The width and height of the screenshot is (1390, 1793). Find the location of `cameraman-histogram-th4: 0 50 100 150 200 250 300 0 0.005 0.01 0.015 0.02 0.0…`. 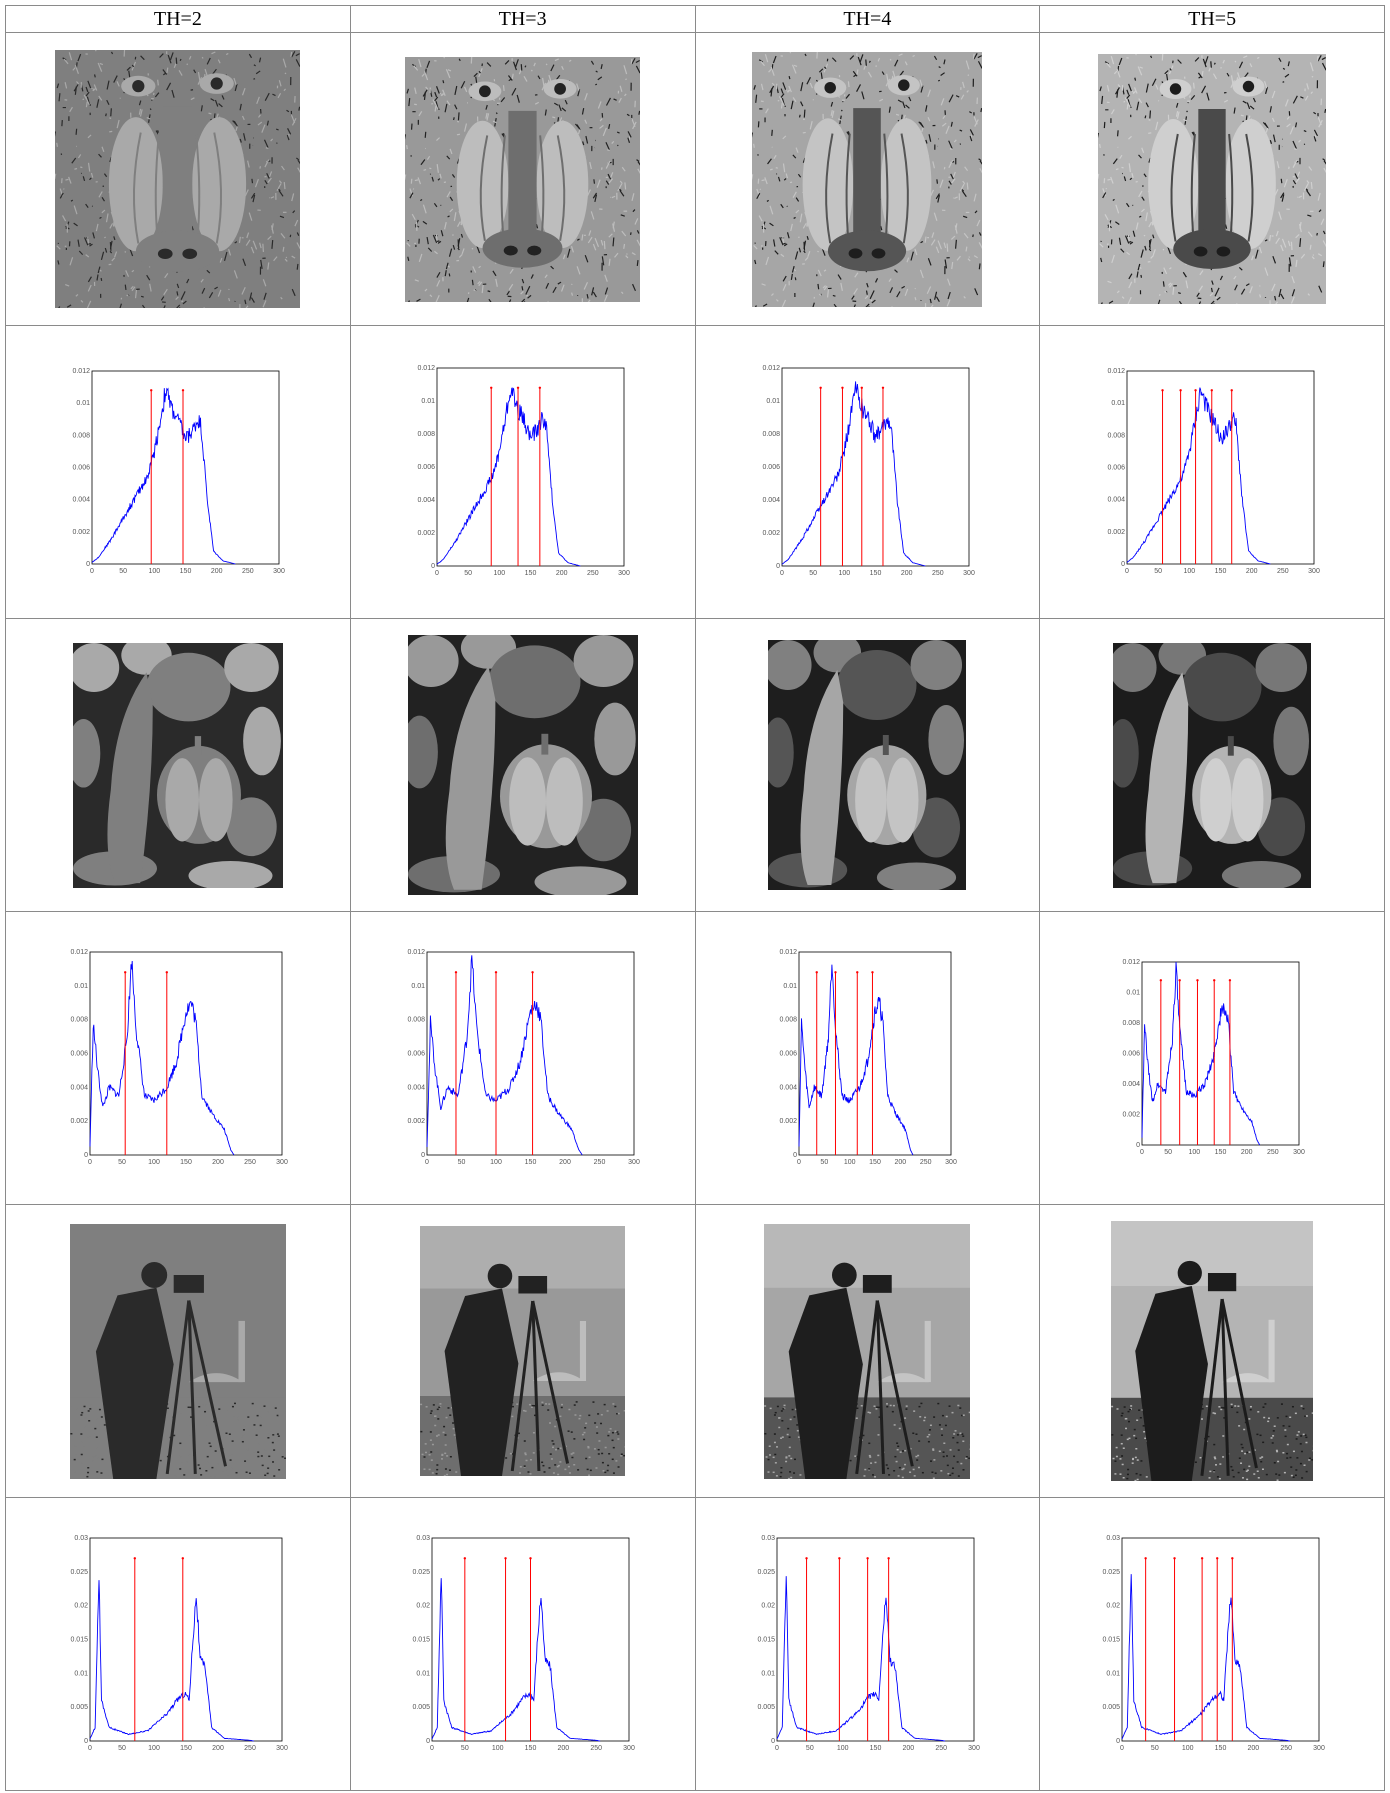

cameraman-histogram-th4: 0 50 100 150 200 250 300 0 0.005 0.01 0.015 0.02 0.0… is located at coordinates (868, 1643).